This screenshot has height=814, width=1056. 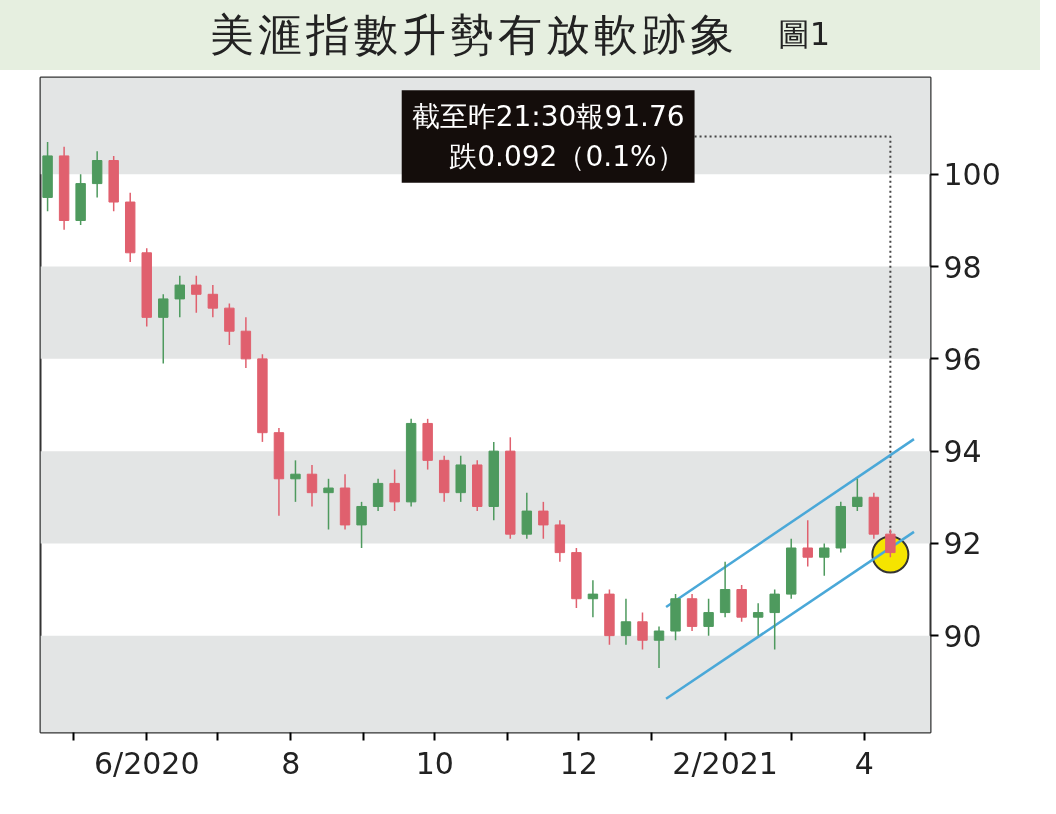 I want to click on y-tick-label: 90, so click(x=962, y=636).